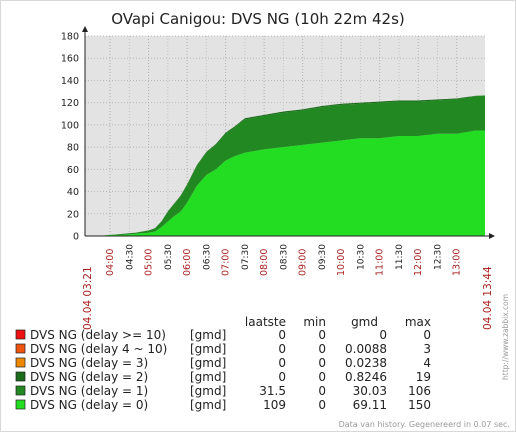 Image resolution: width=516 pixels, height=432 pixels. I want to click on x-tick-label: 09:00, so click(303, 262).